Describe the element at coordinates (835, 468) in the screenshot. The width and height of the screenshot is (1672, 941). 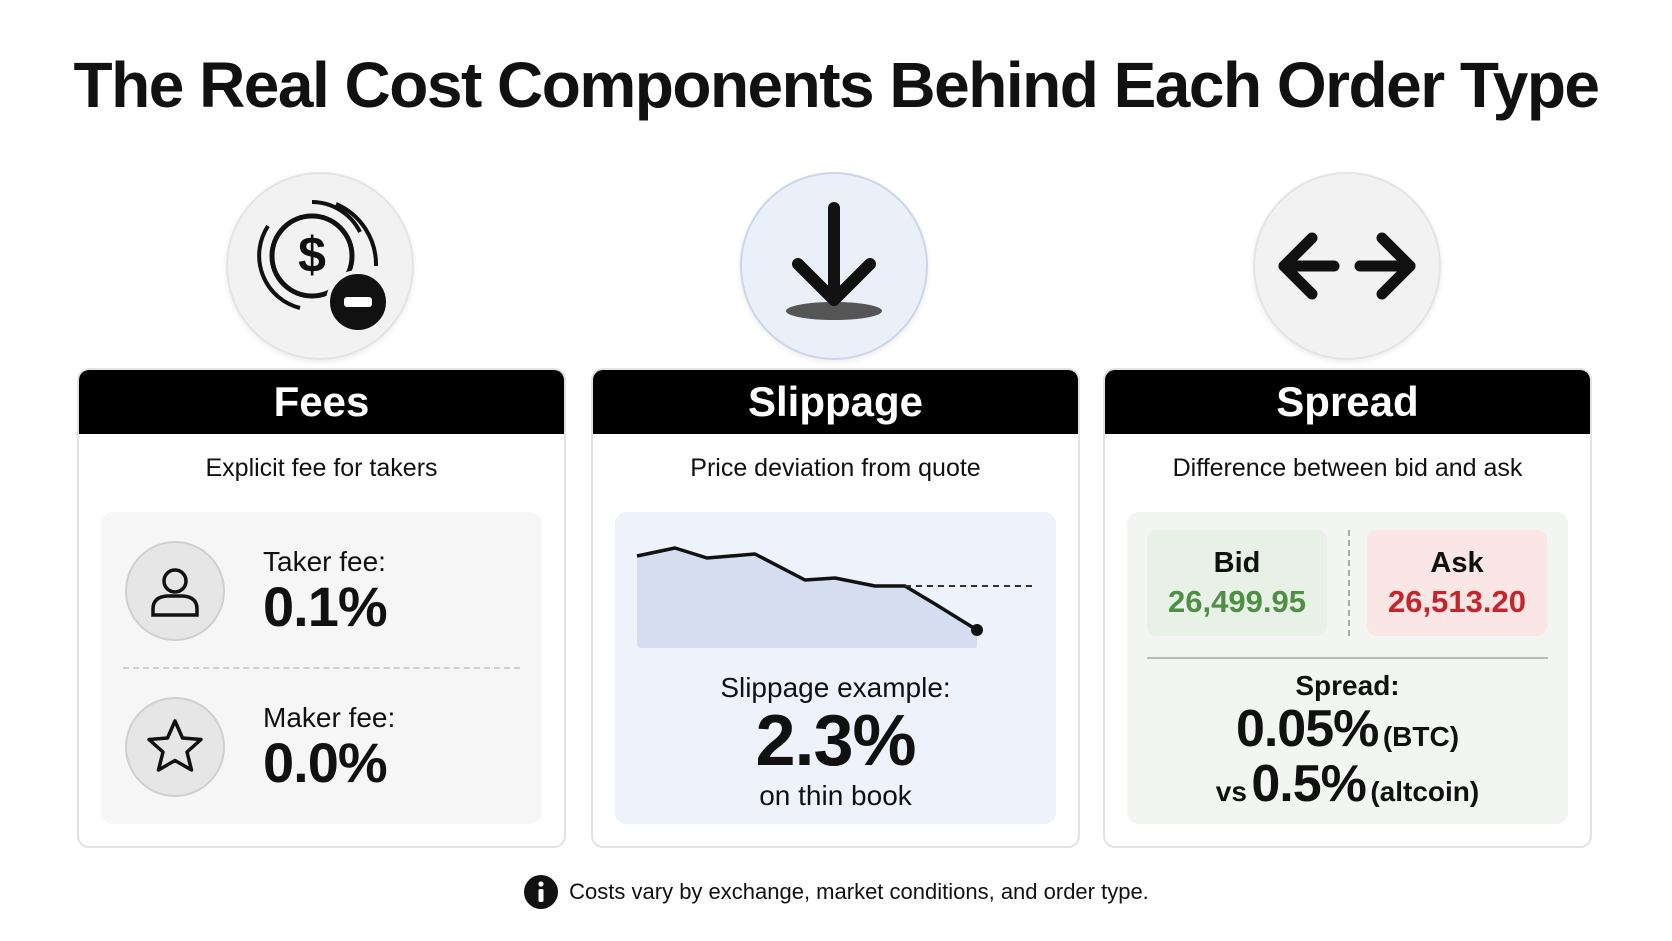
I see `card-description: Price deviation from quote` at that location.